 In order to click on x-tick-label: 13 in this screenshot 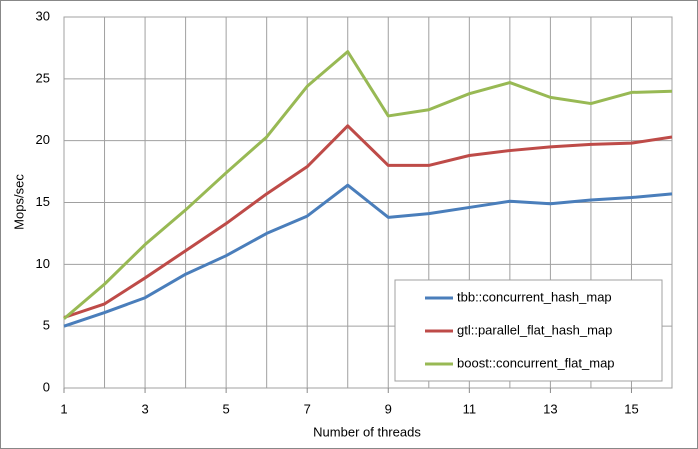, I will do `click(550, 408)`.